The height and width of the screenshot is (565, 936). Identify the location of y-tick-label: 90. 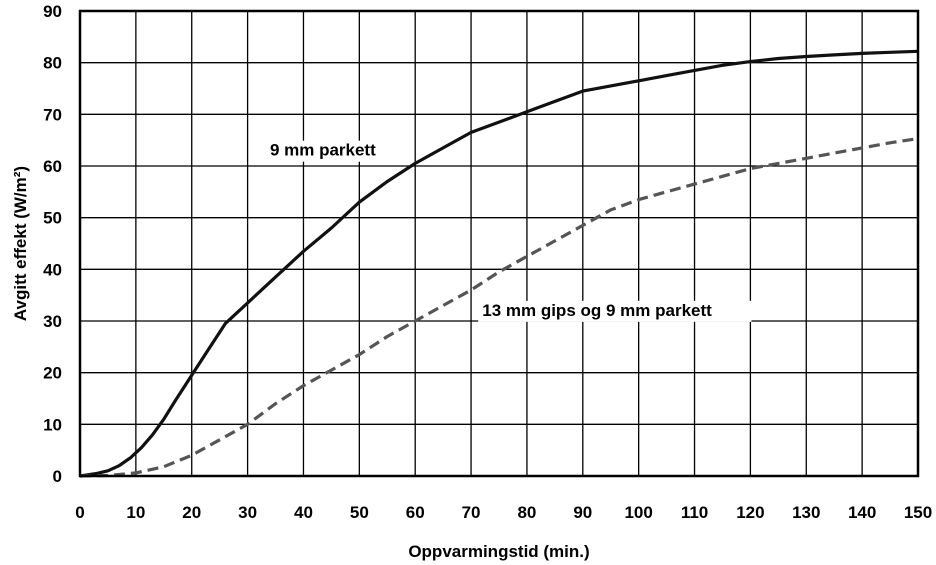
(52, 11).